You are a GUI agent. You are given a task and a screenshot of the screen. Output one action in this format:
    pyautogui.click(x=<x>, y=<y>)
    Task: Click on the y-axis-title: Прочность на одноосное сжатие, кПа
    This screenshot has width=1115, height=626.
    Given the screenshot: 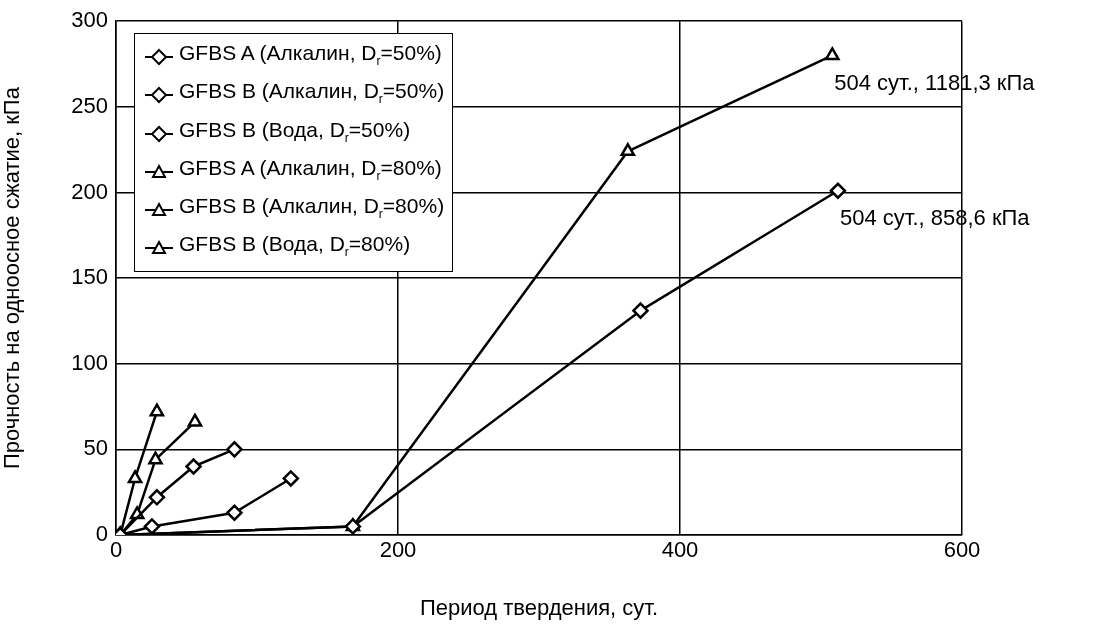 What is the action you would take?
    pyautogui.click(x=12, y=278)
    